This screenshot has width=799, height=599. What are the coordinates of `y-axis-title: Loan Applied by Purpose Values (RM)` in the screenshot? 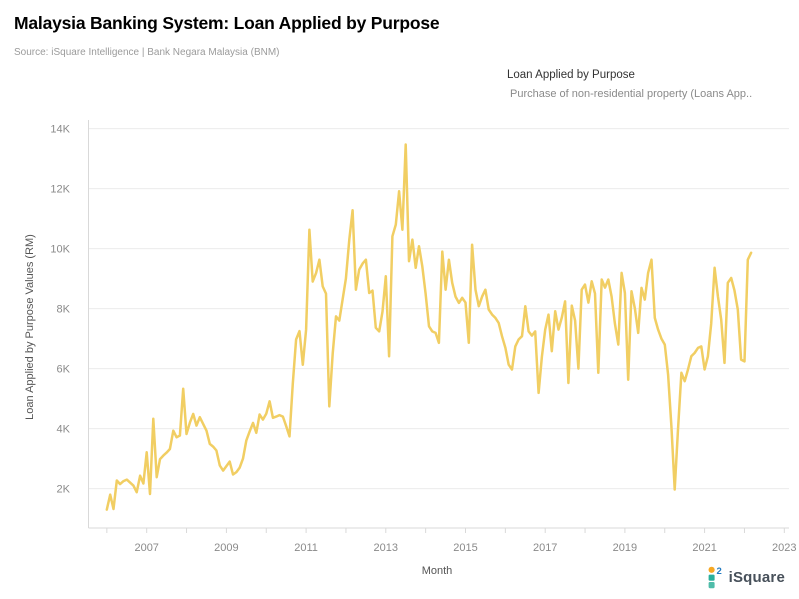 It's located at (30, 327).